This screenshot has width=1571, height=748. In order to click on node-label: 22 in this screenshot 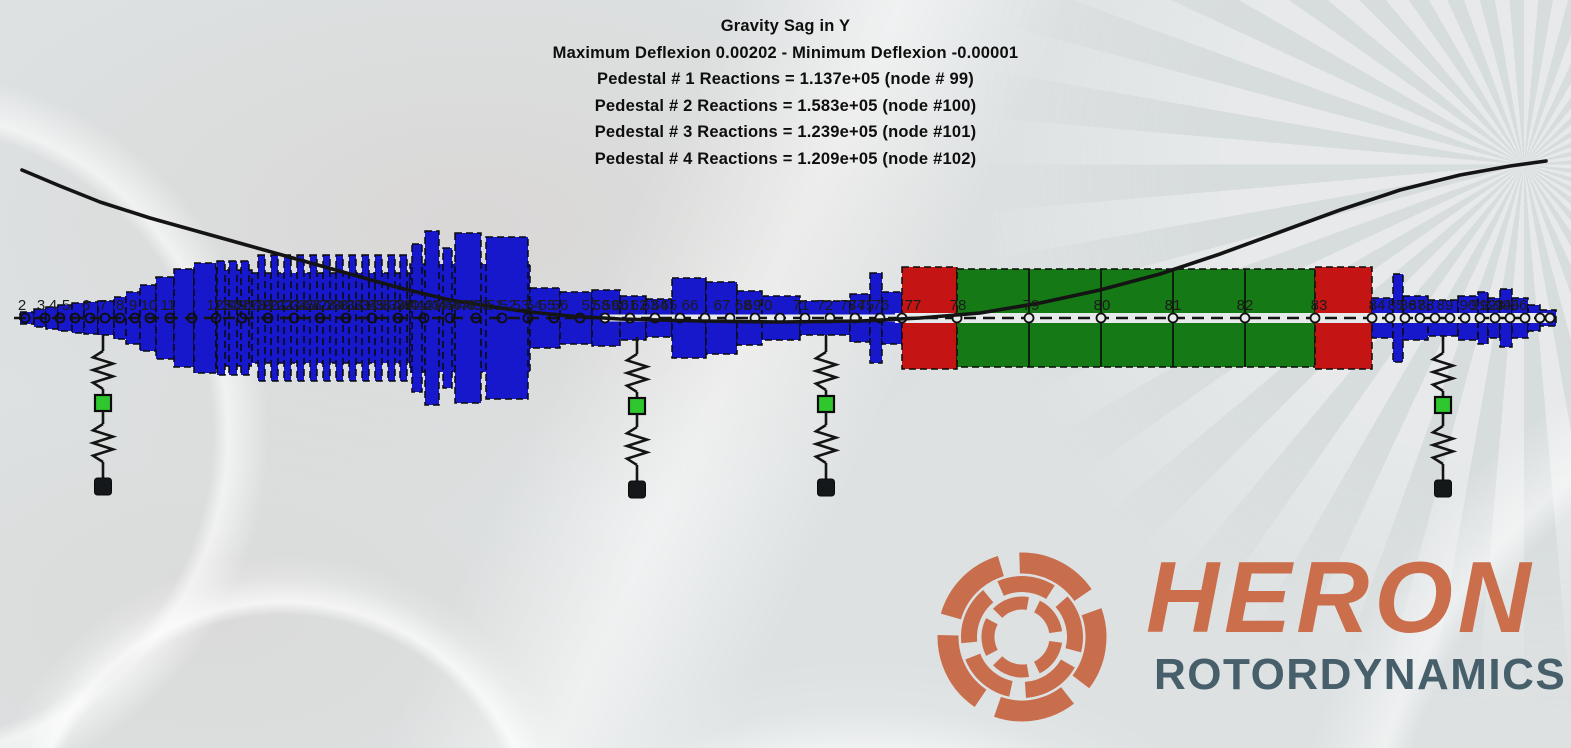, I will do `click(285, 305)`.